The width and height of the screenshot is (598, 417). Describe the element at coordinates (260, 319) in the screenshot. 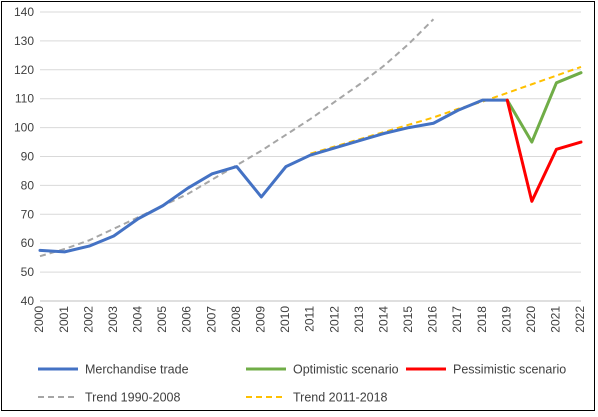

I see `x-tick-label: 2009` at that location.